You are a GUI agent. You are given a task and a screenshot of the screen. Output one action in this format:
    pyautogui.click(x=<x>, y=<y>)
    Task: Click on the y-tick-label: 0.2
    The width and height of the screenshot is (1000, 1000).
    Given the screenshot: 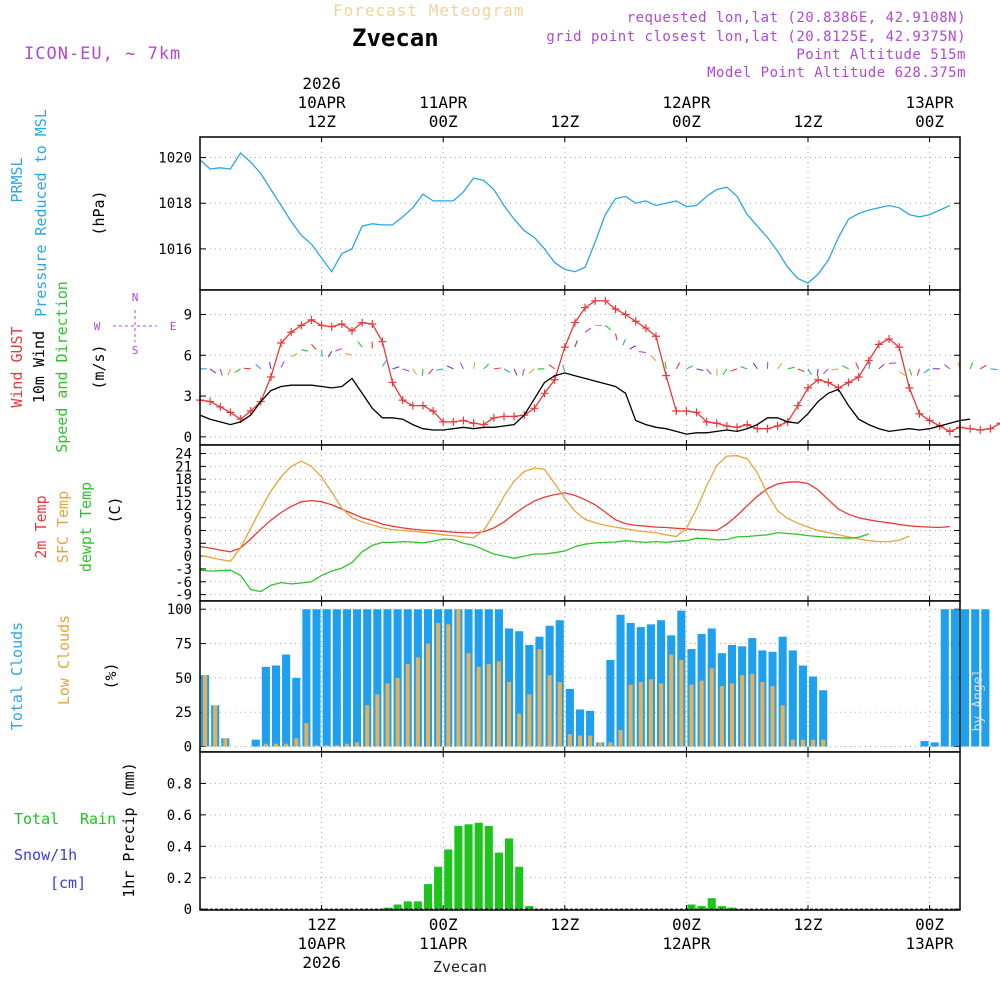 What is the action you would take?
    pyautogui.click(x=179, y=879)
    